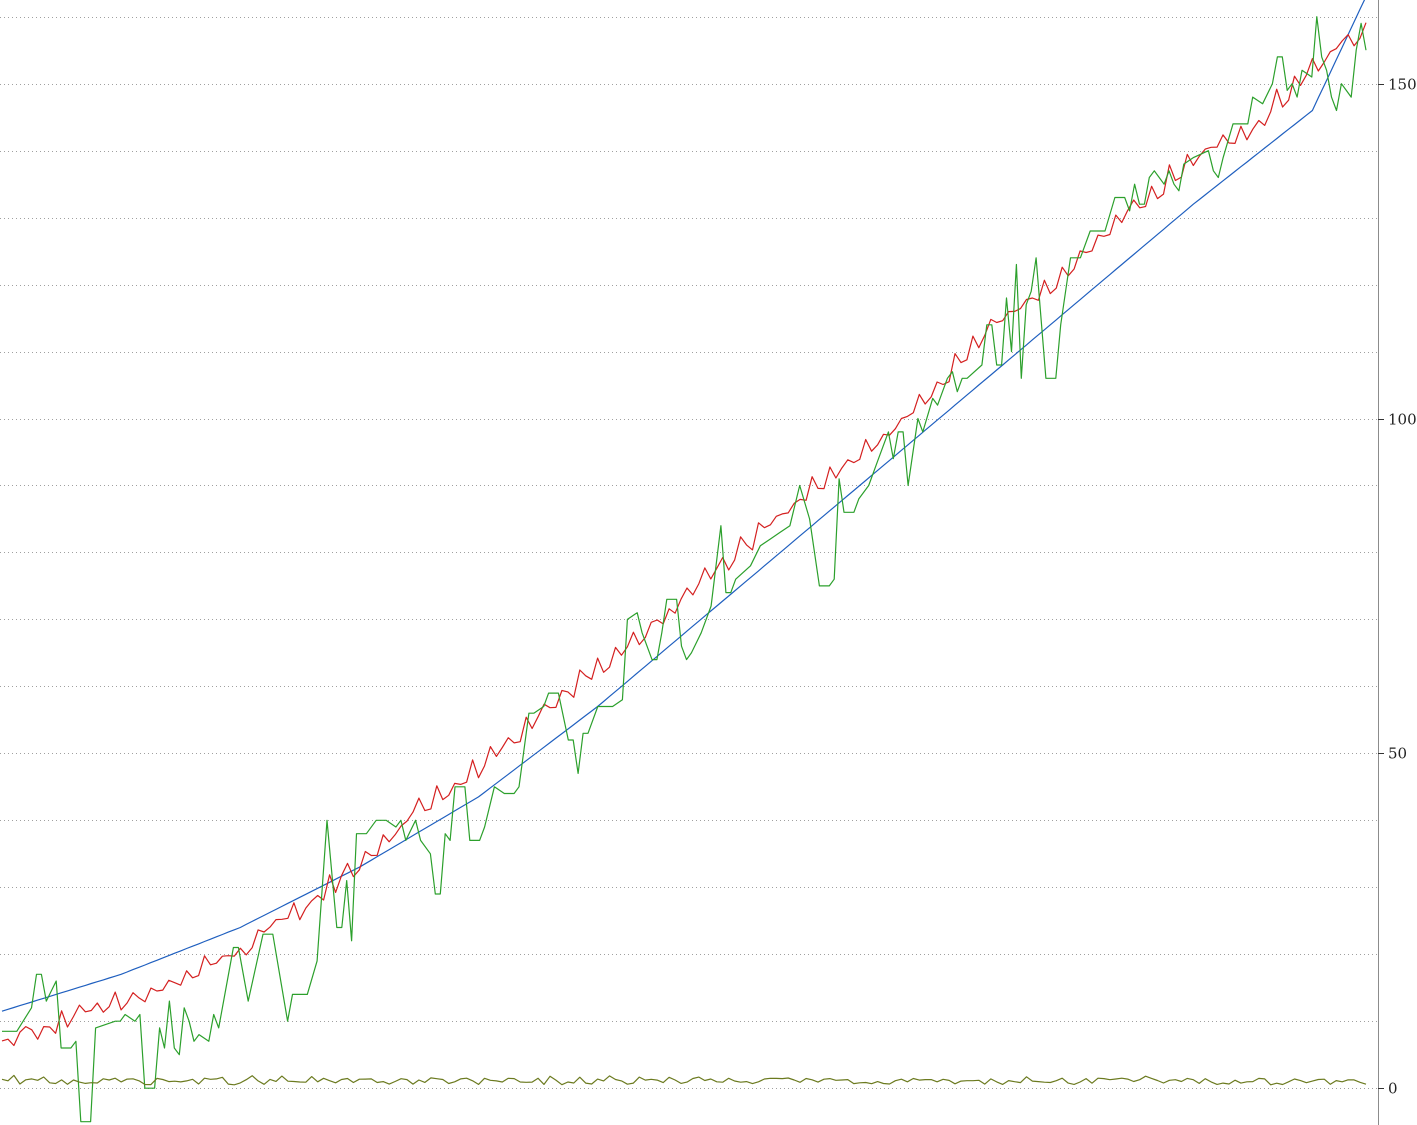 This screenshot has width=1417, height=1125. I want to click on y-tick-label: 150, so click(1402, 85).